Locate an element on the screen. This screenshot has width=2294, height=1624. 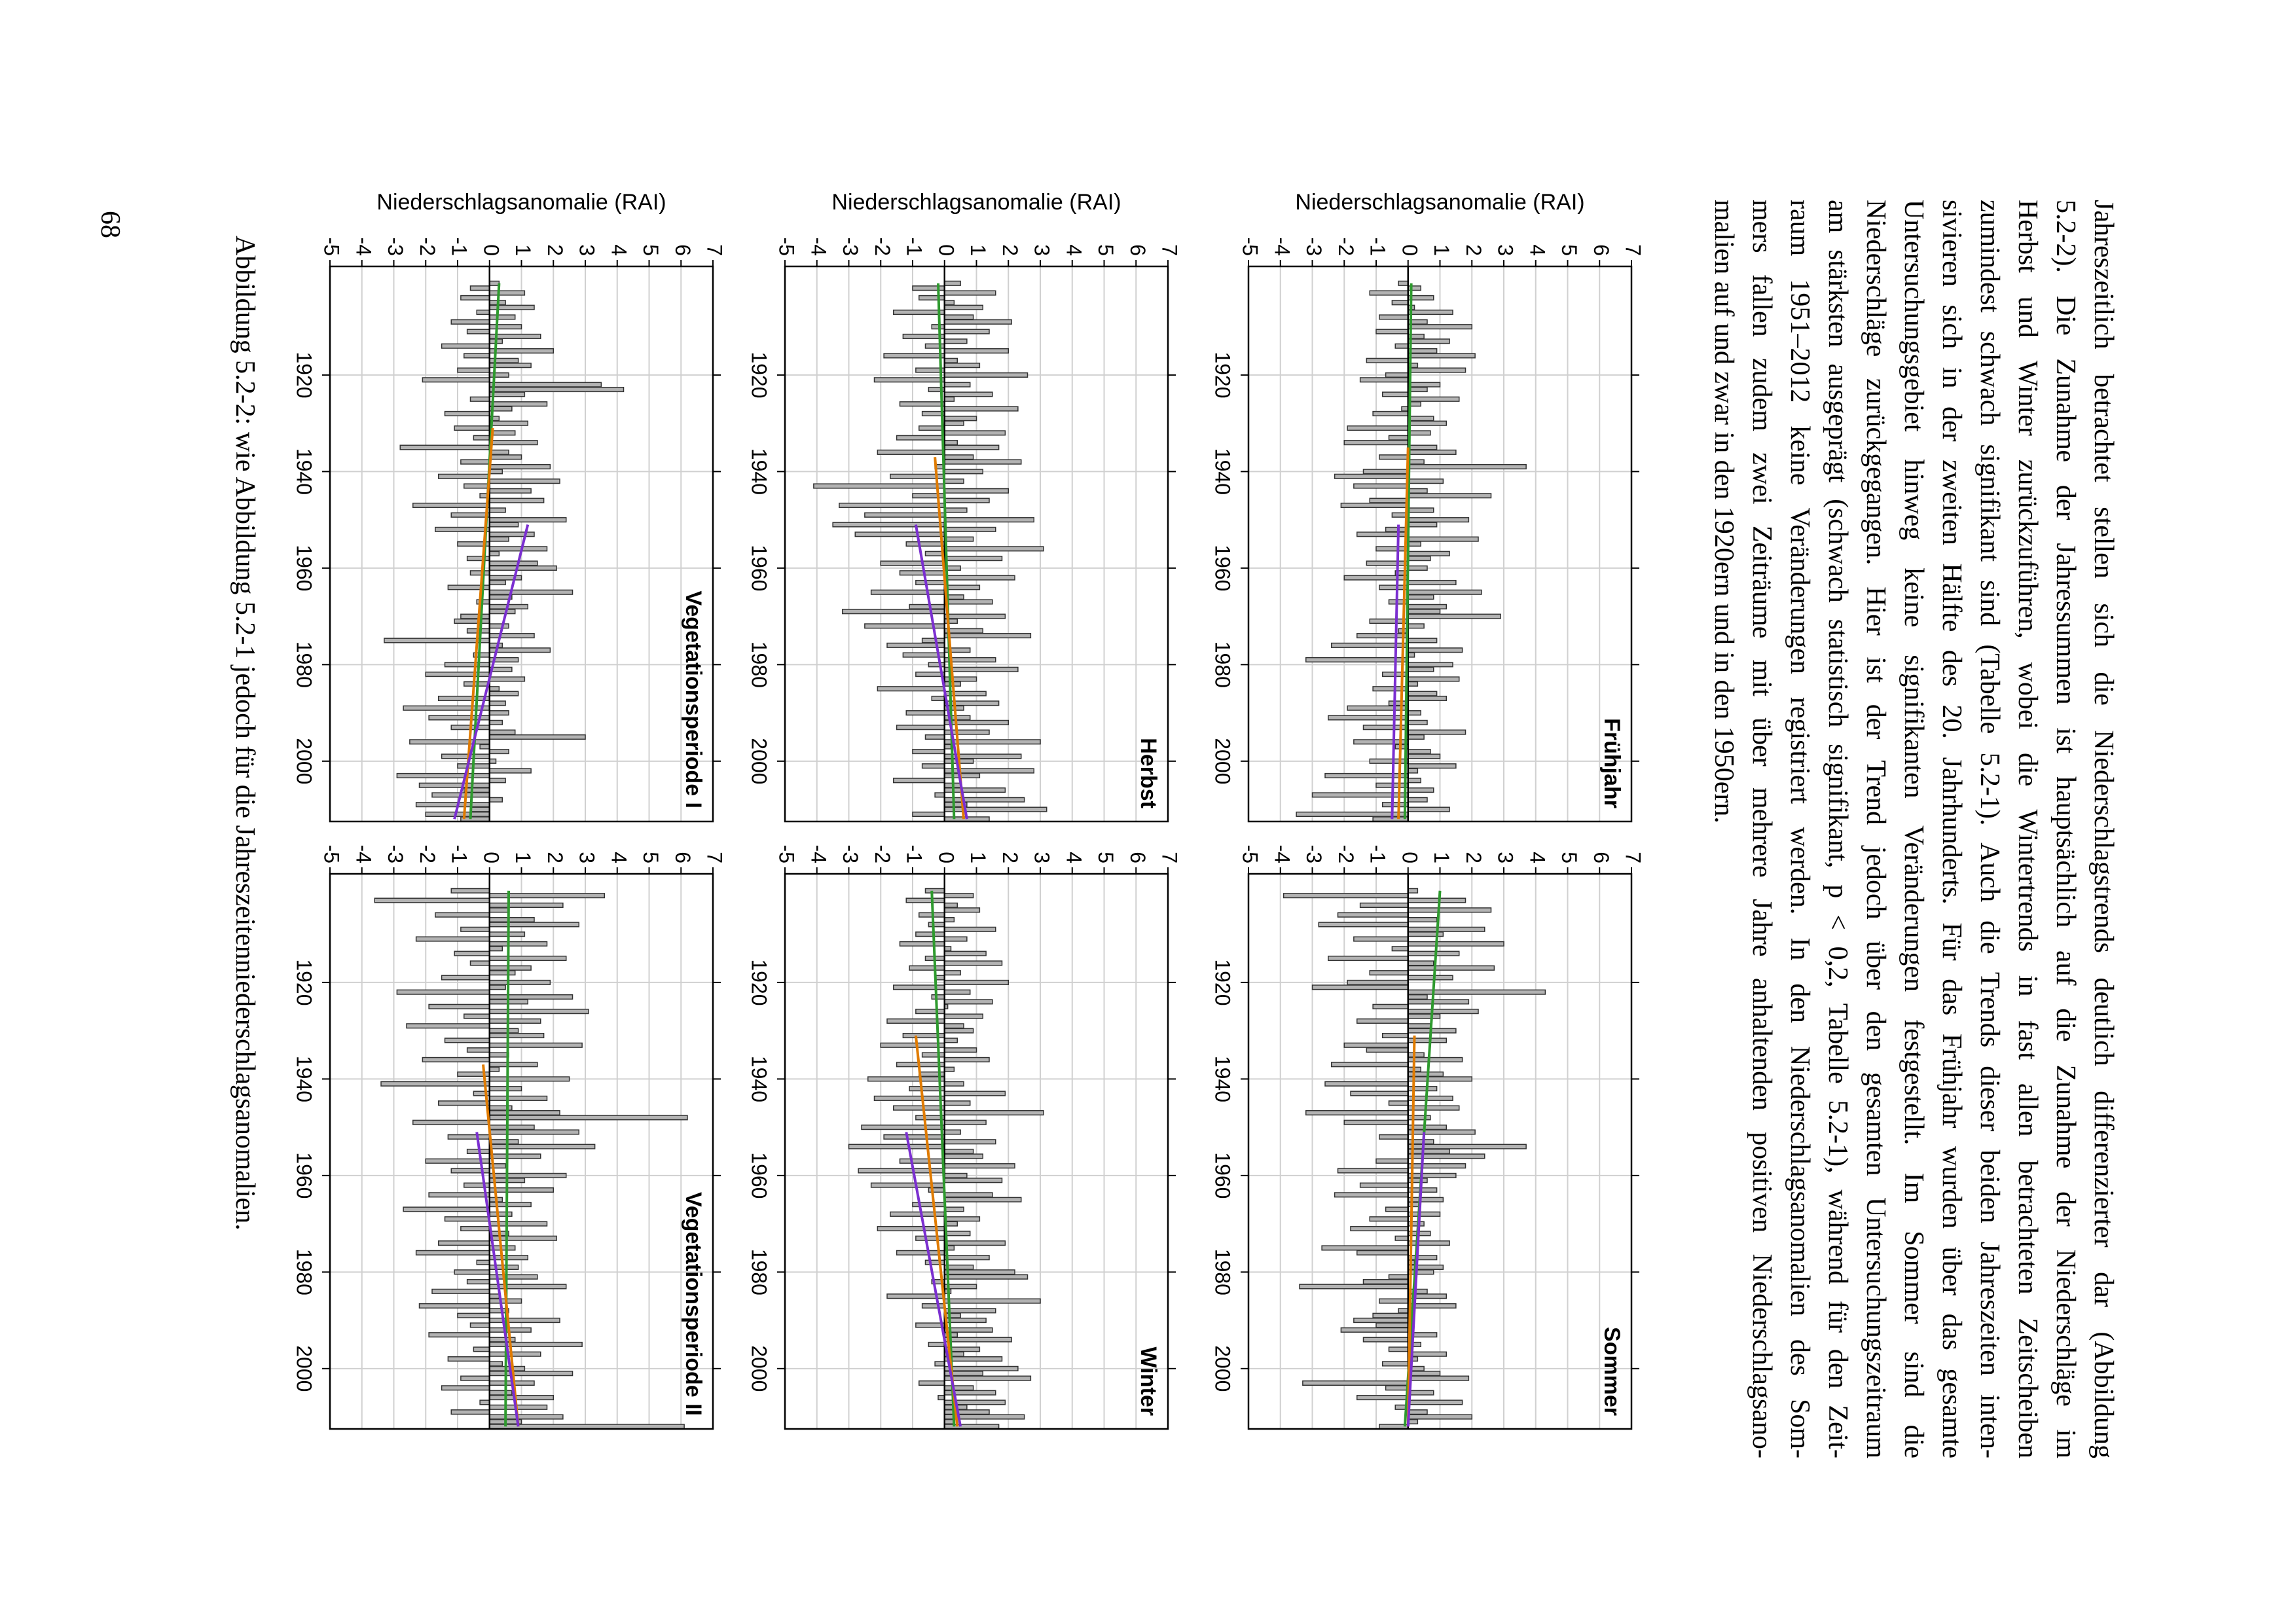
y-tick-label: 2 is located at coordinates (555, 857).